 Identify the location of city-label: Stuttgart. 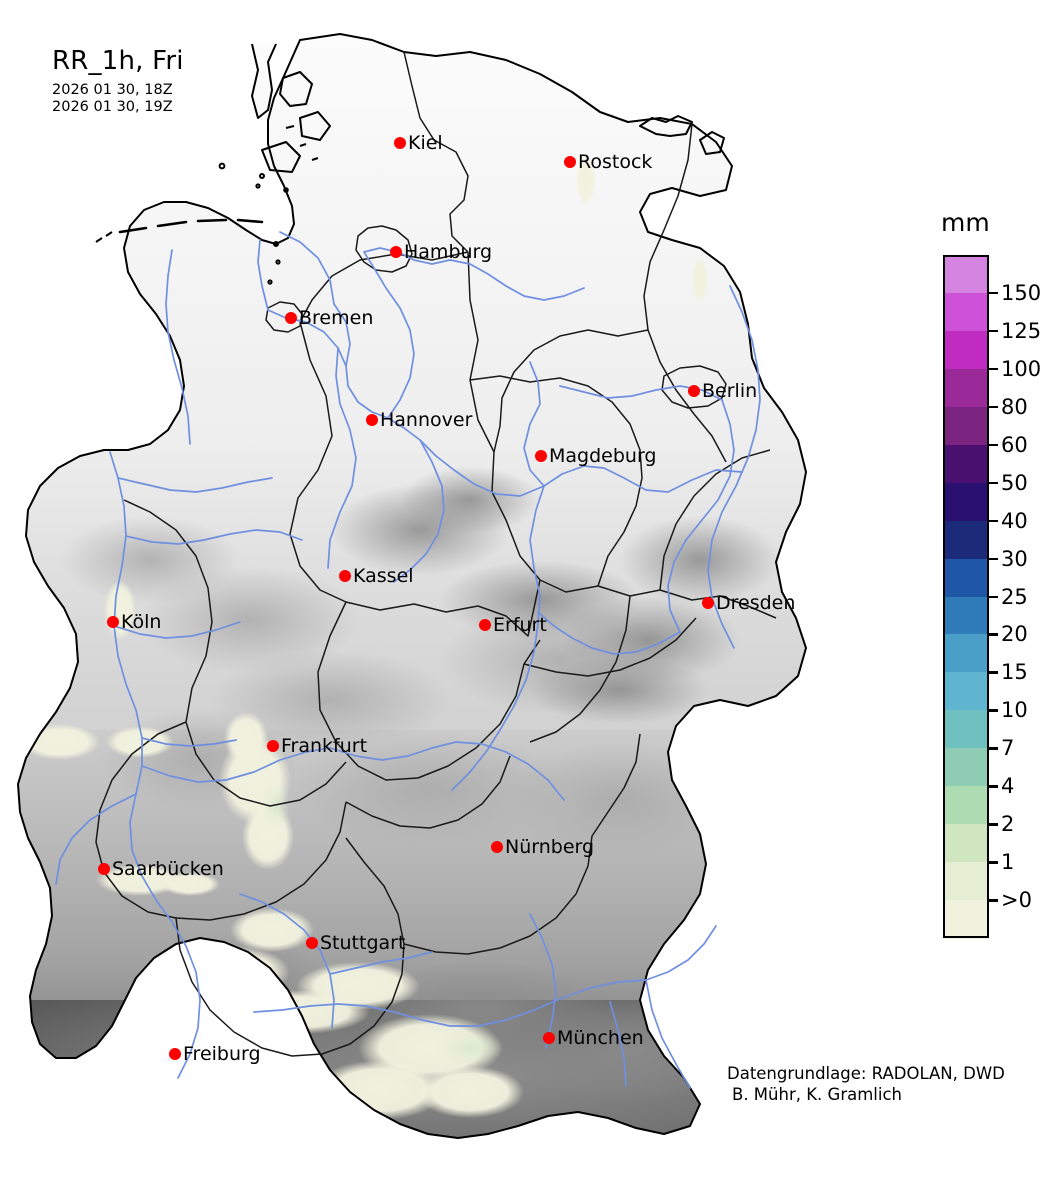
(363, 943).